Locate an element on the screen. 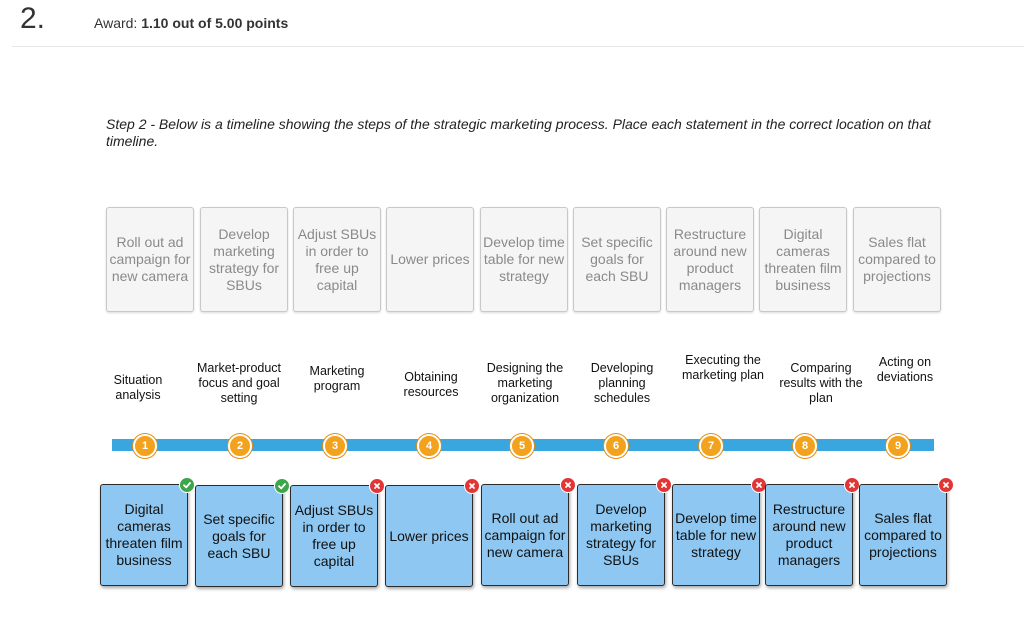 The width and height of the screenshot is (1024, 619). source-card: Set specific goals for each SBU is located at coordinates (617, 259).